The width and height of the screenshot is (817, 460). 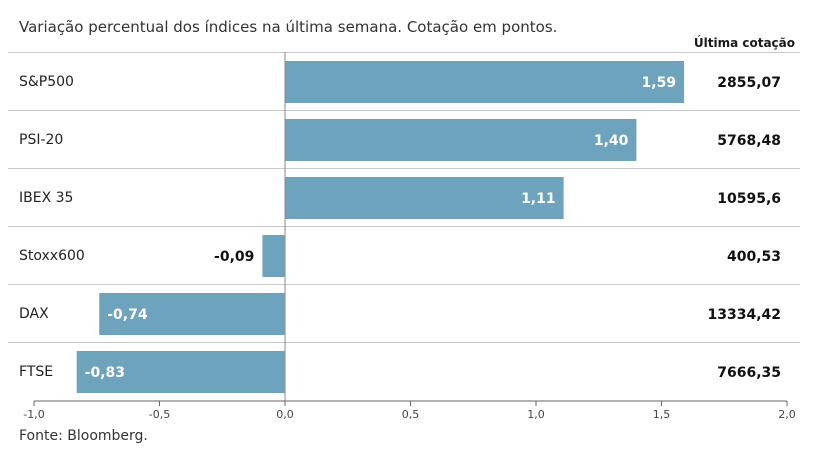 I want to click on last-quote-value: 13334,42, so click(x=744, y=315).